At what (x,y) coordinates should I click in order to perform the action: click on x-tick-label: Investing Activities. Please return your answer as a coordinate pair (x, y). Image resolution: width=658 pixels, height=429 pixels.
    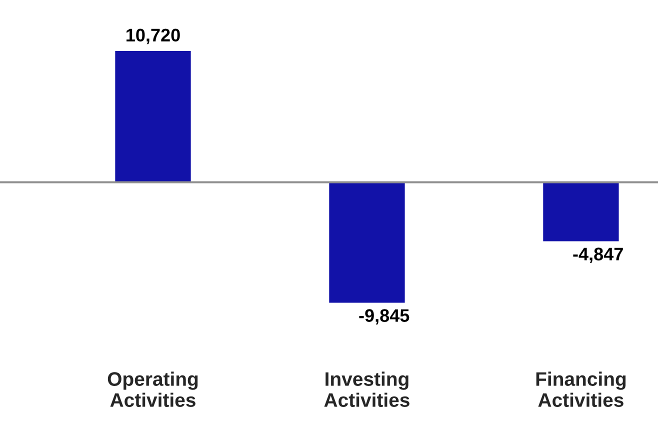
    Looking at the image, I should click on (367, 389).